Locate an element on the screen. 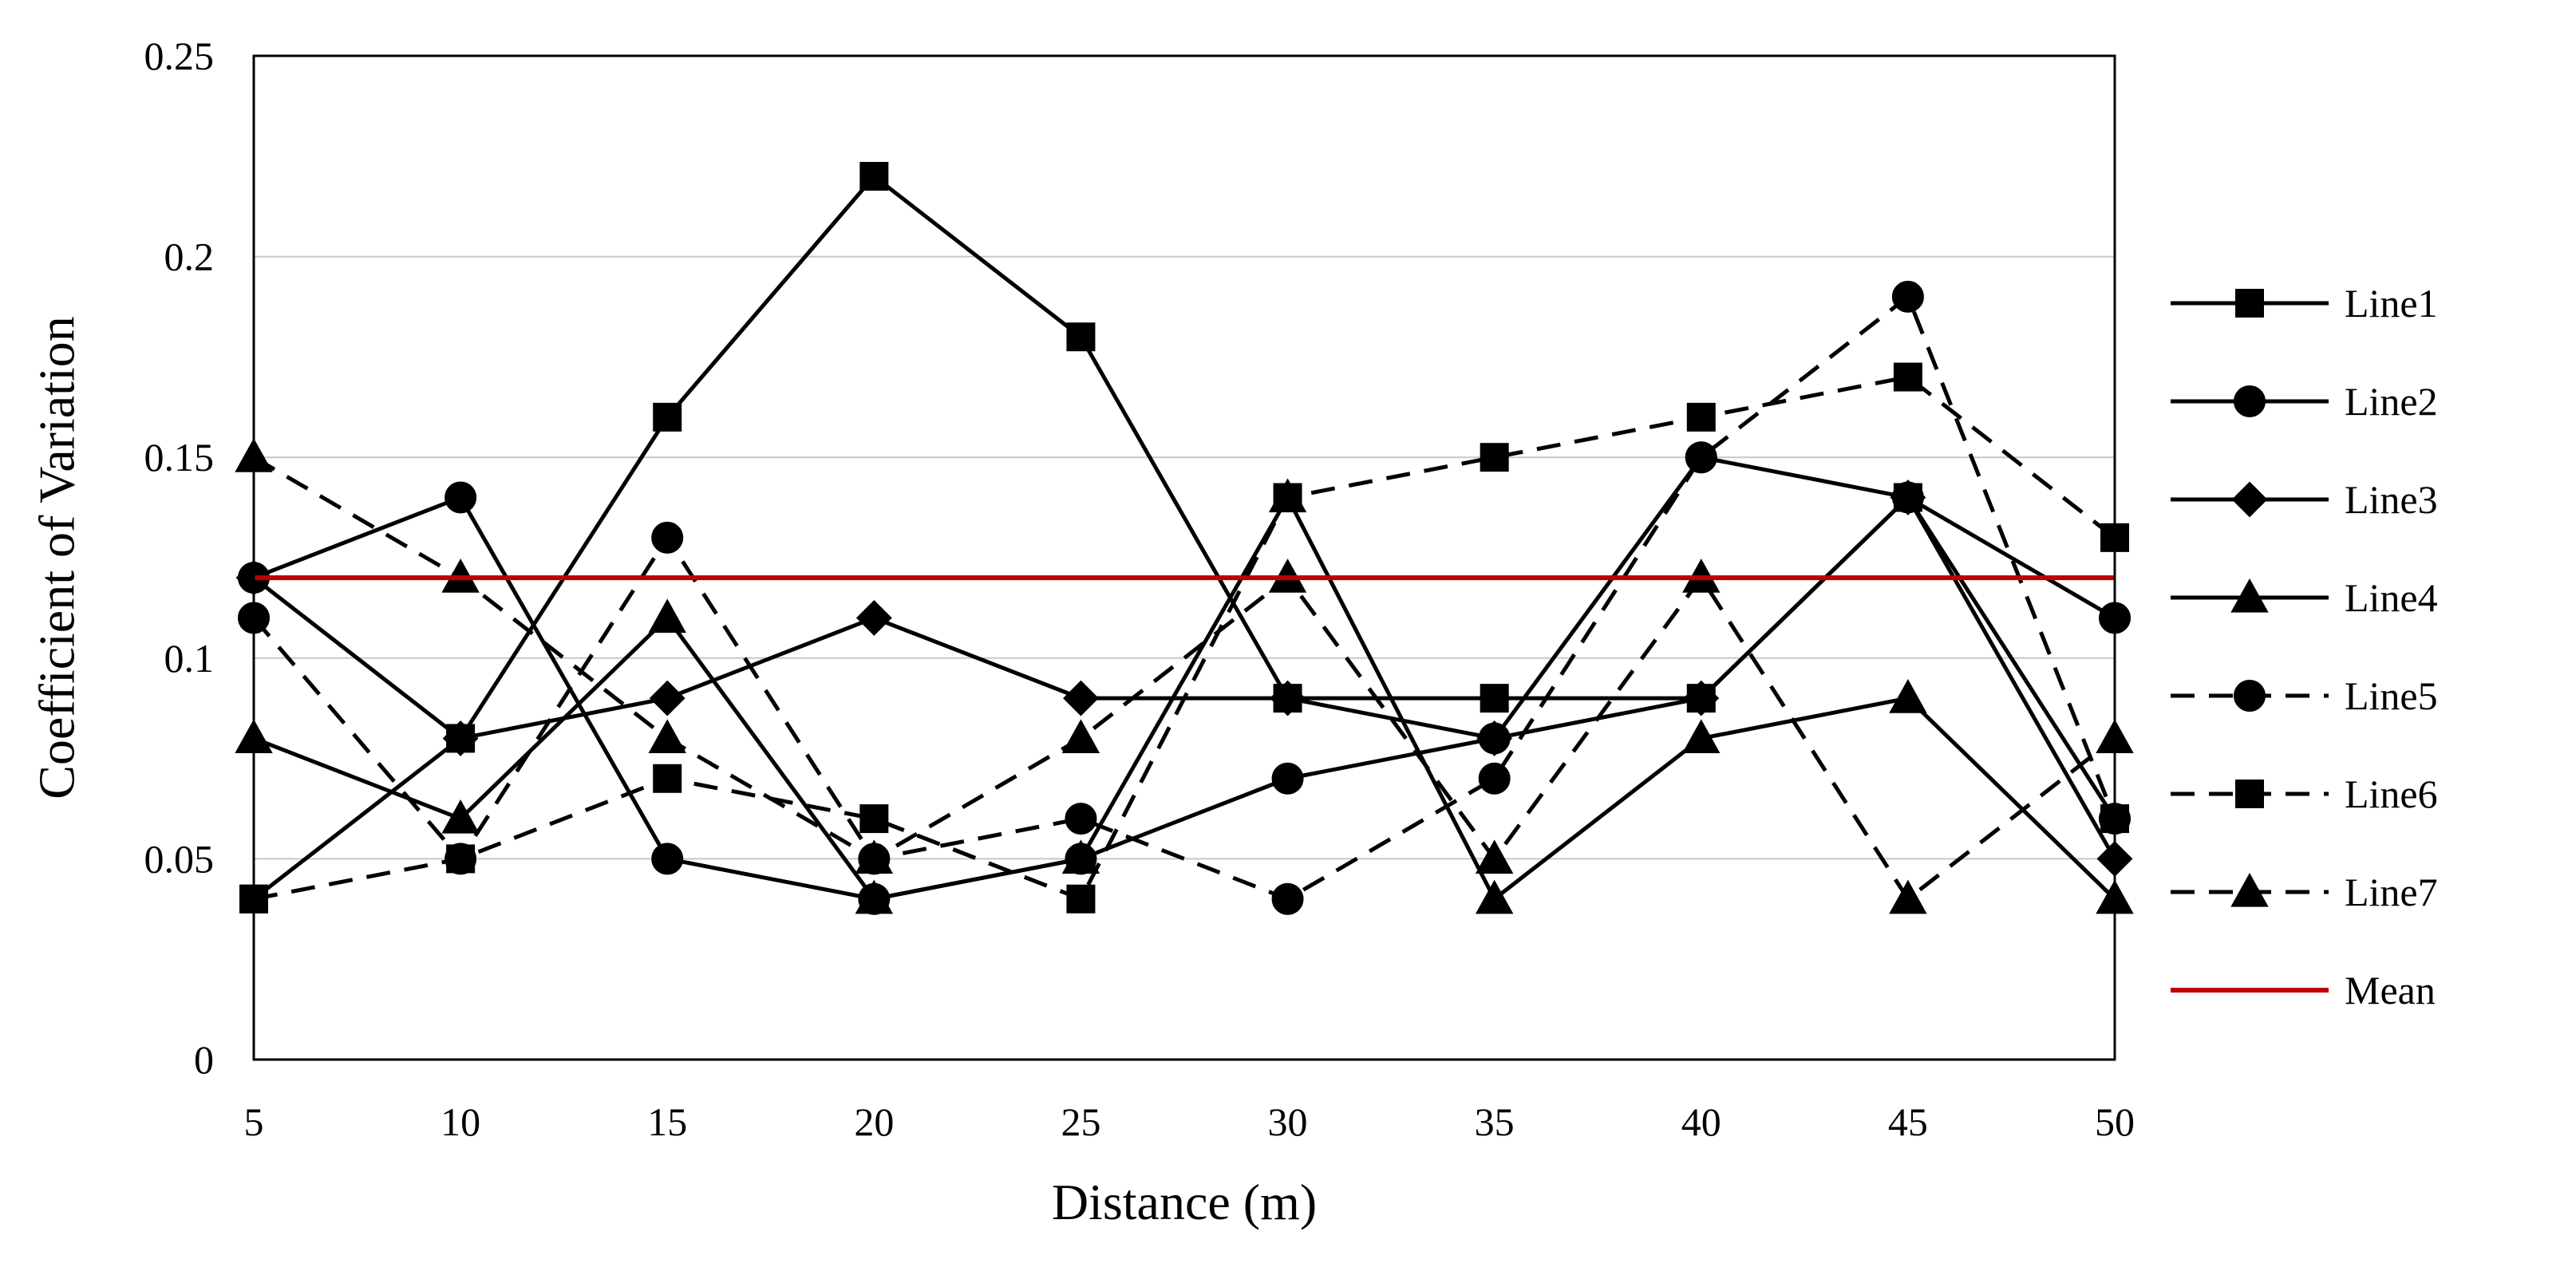 Image resolution: width=2576 pixels, height=1267 pixels. legend-marker-line1 is located at coordinates (2249, 303).